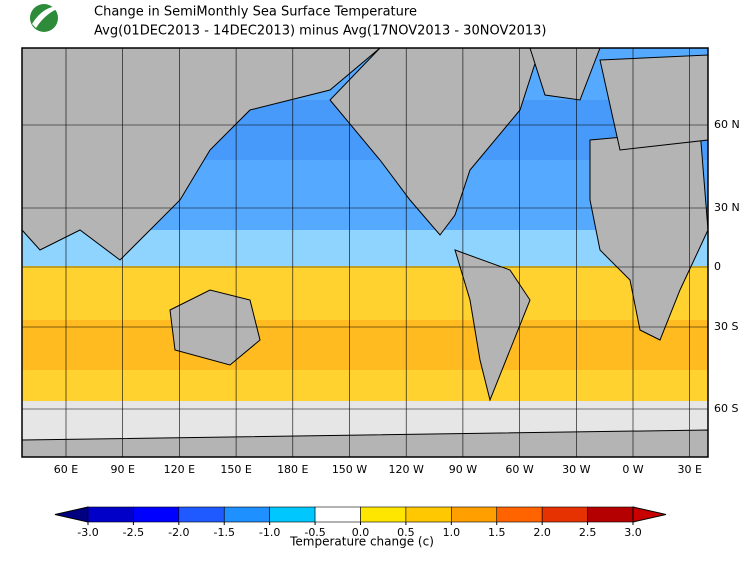  What do you see at coordinates (224, 532) in the screenshot?
I see `colorbar-tick-label: -1.5` at bounding box center [224, 532].